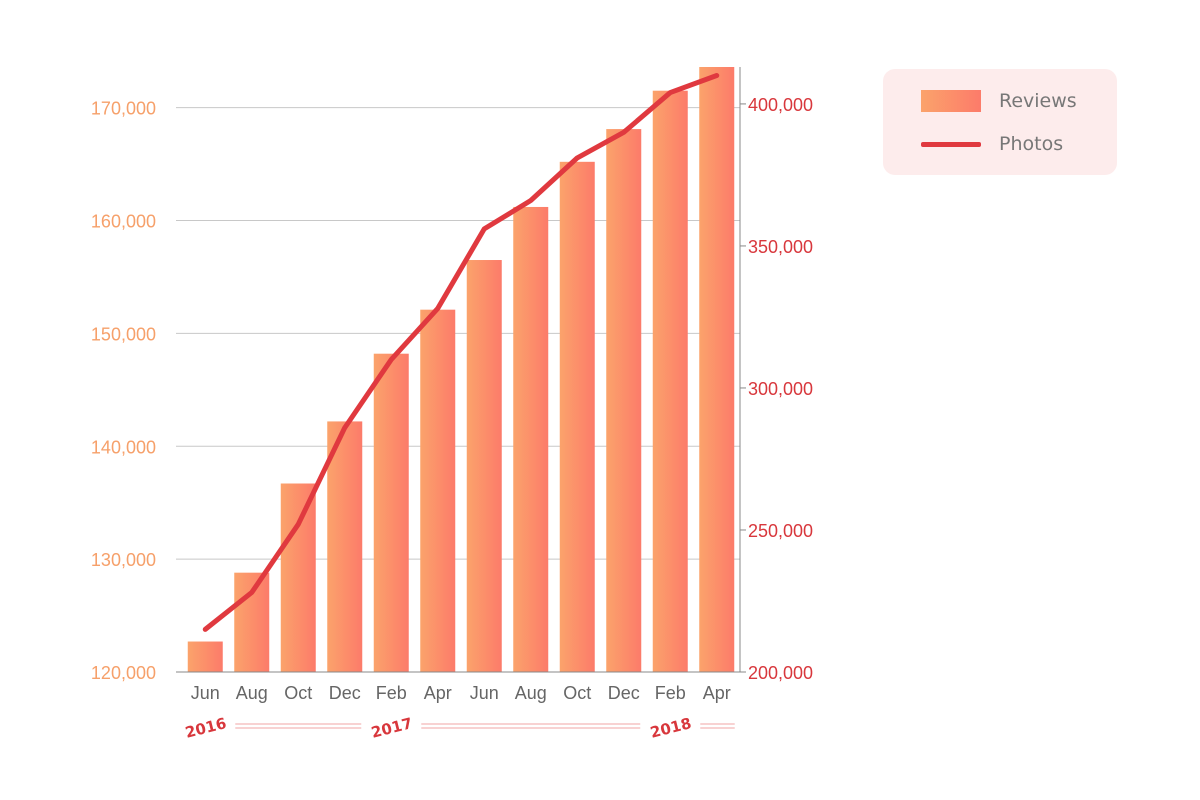  What do you see at coordinates (123, 222) in the screenshot?
I see `y-left-tick-label: 160,000` at bounding box center [123, 222].